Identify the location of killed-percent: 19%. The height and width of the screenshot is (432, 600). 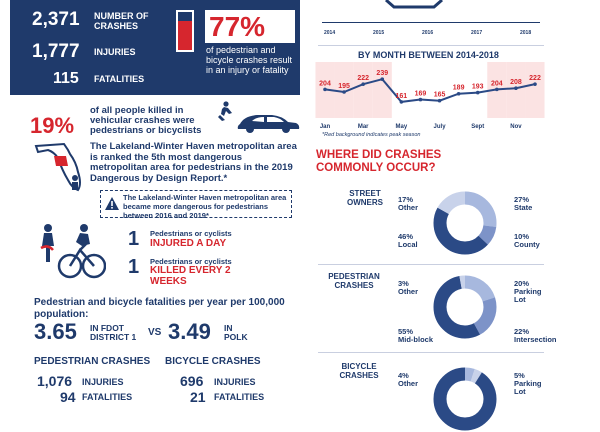
(52, 125).